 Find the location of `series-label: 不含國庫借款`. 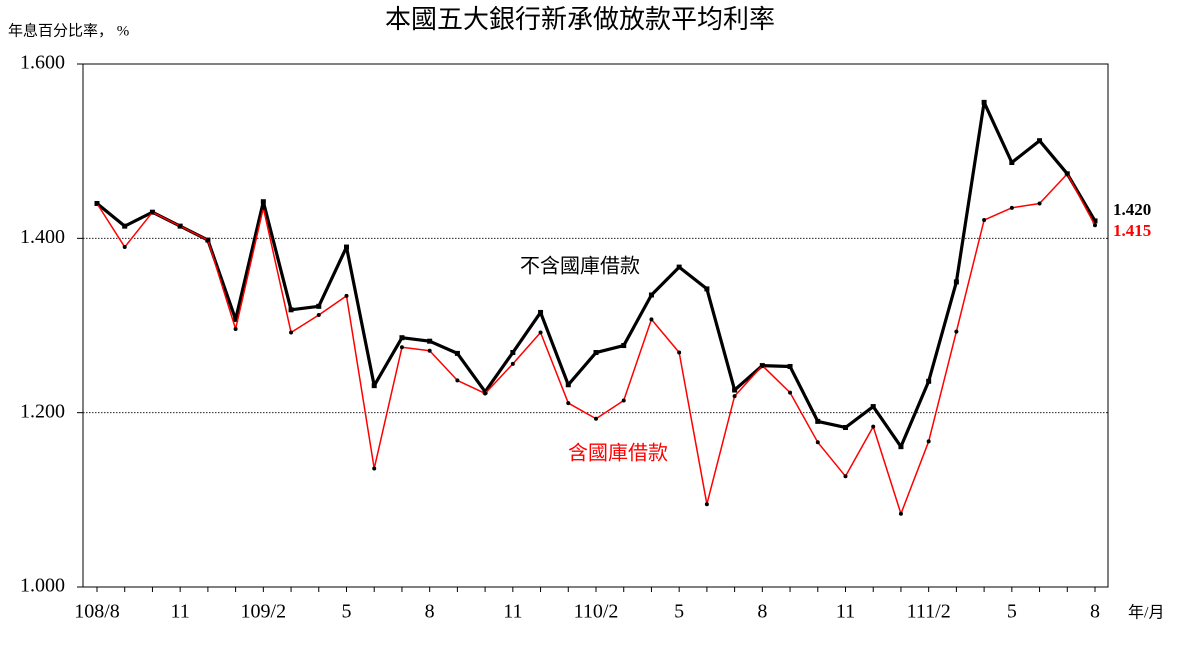

series-label: 不含國庫借款 is located at coordinates (580, 266).